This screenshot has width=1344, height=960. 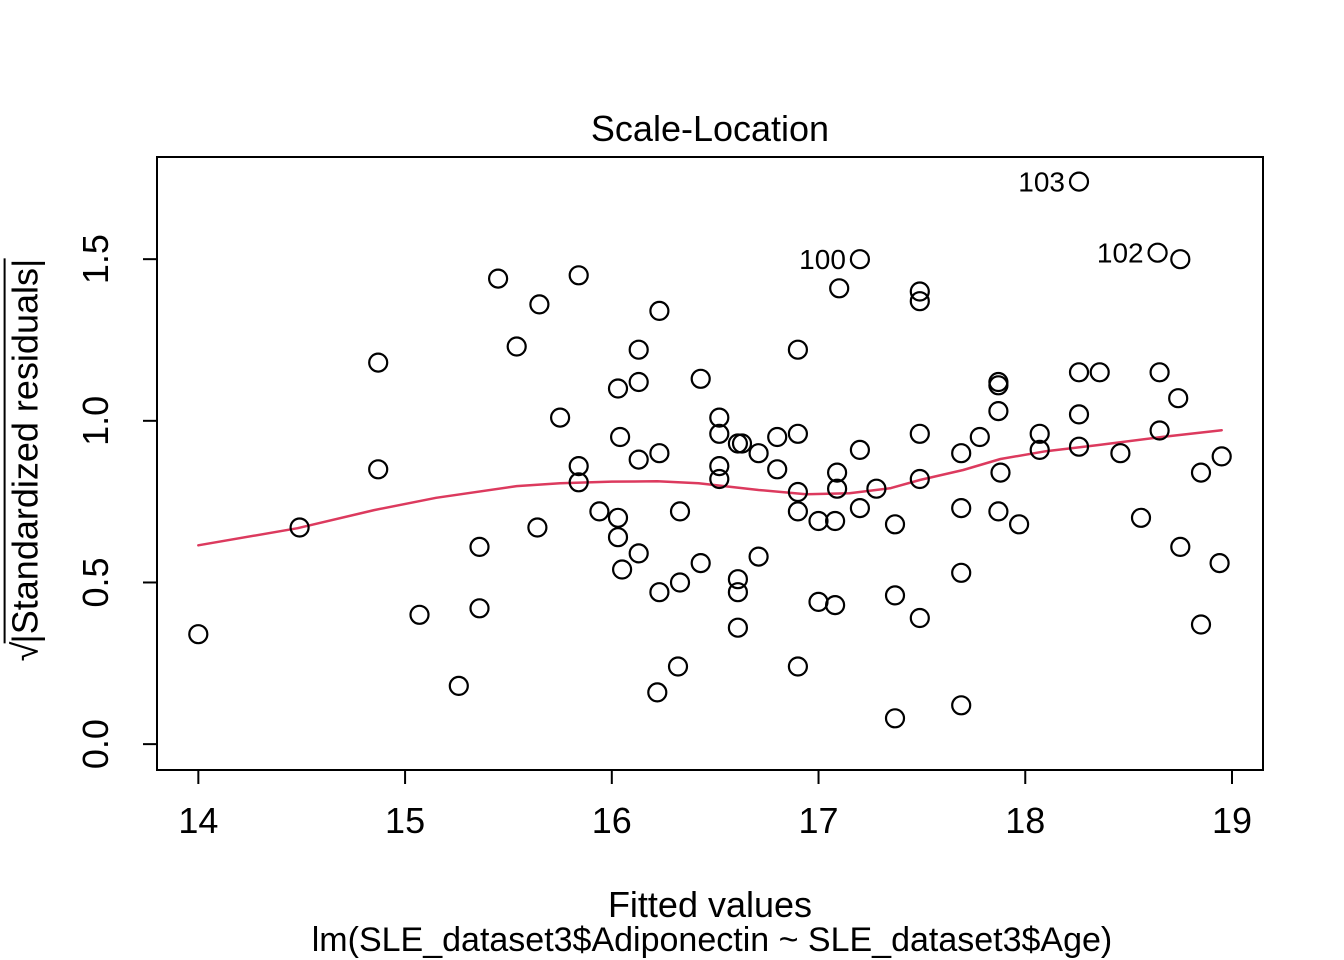 What do you see at coordinates (1120, 253) in the screenshot?
I see `point-label: 102` at bounding box center [1120, 253].